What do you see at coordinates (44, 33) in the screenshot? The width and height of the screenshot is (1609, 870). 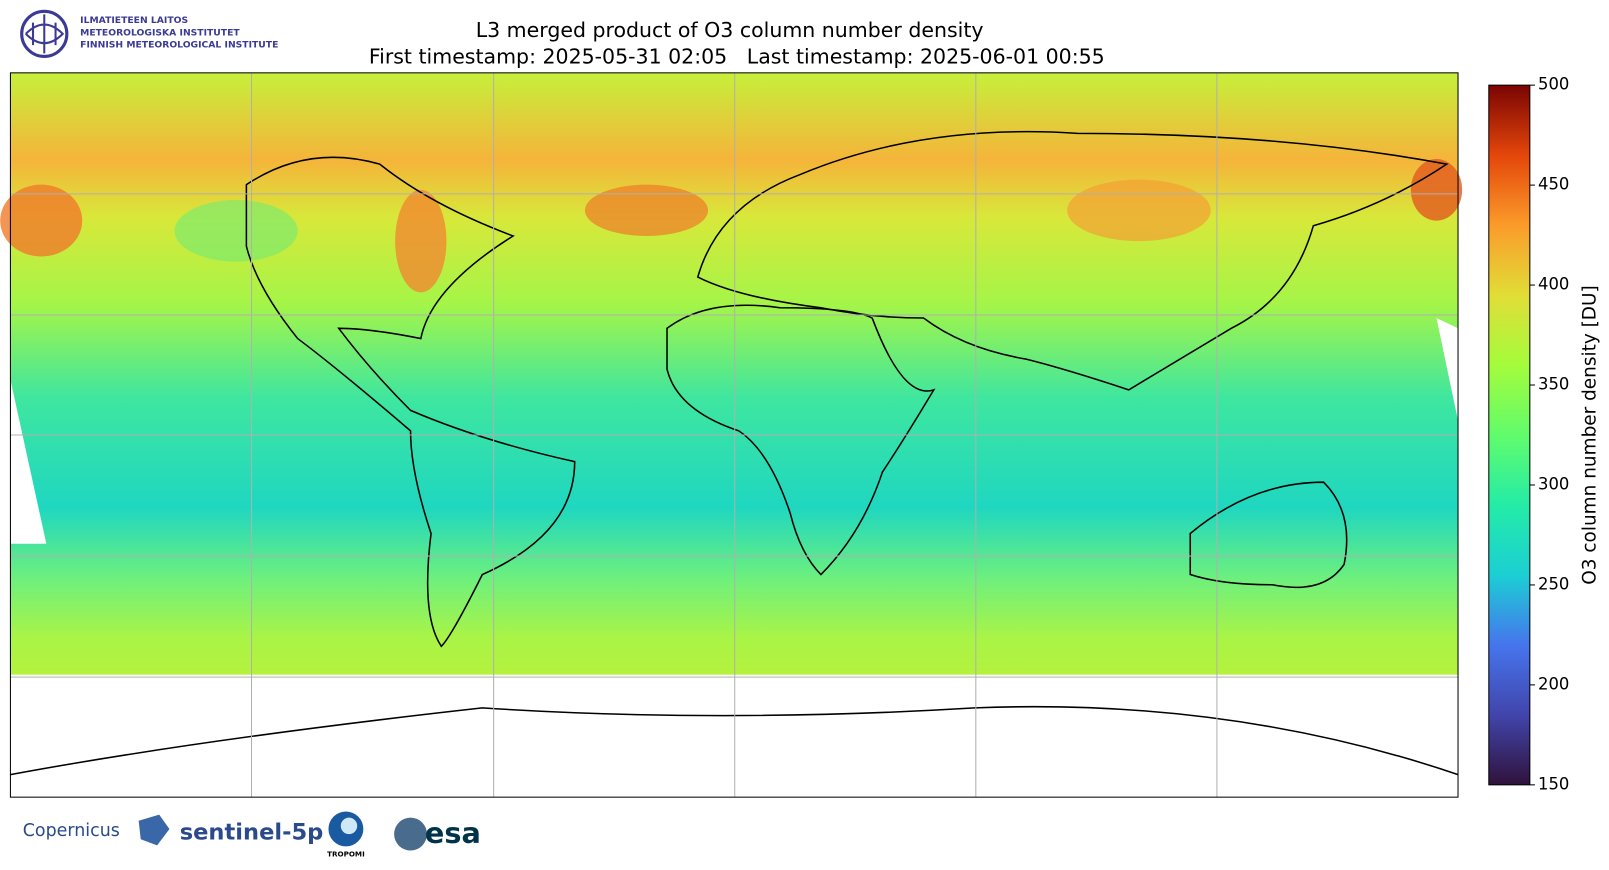 I see `fmi-logo` at bounding box center [44, 33].